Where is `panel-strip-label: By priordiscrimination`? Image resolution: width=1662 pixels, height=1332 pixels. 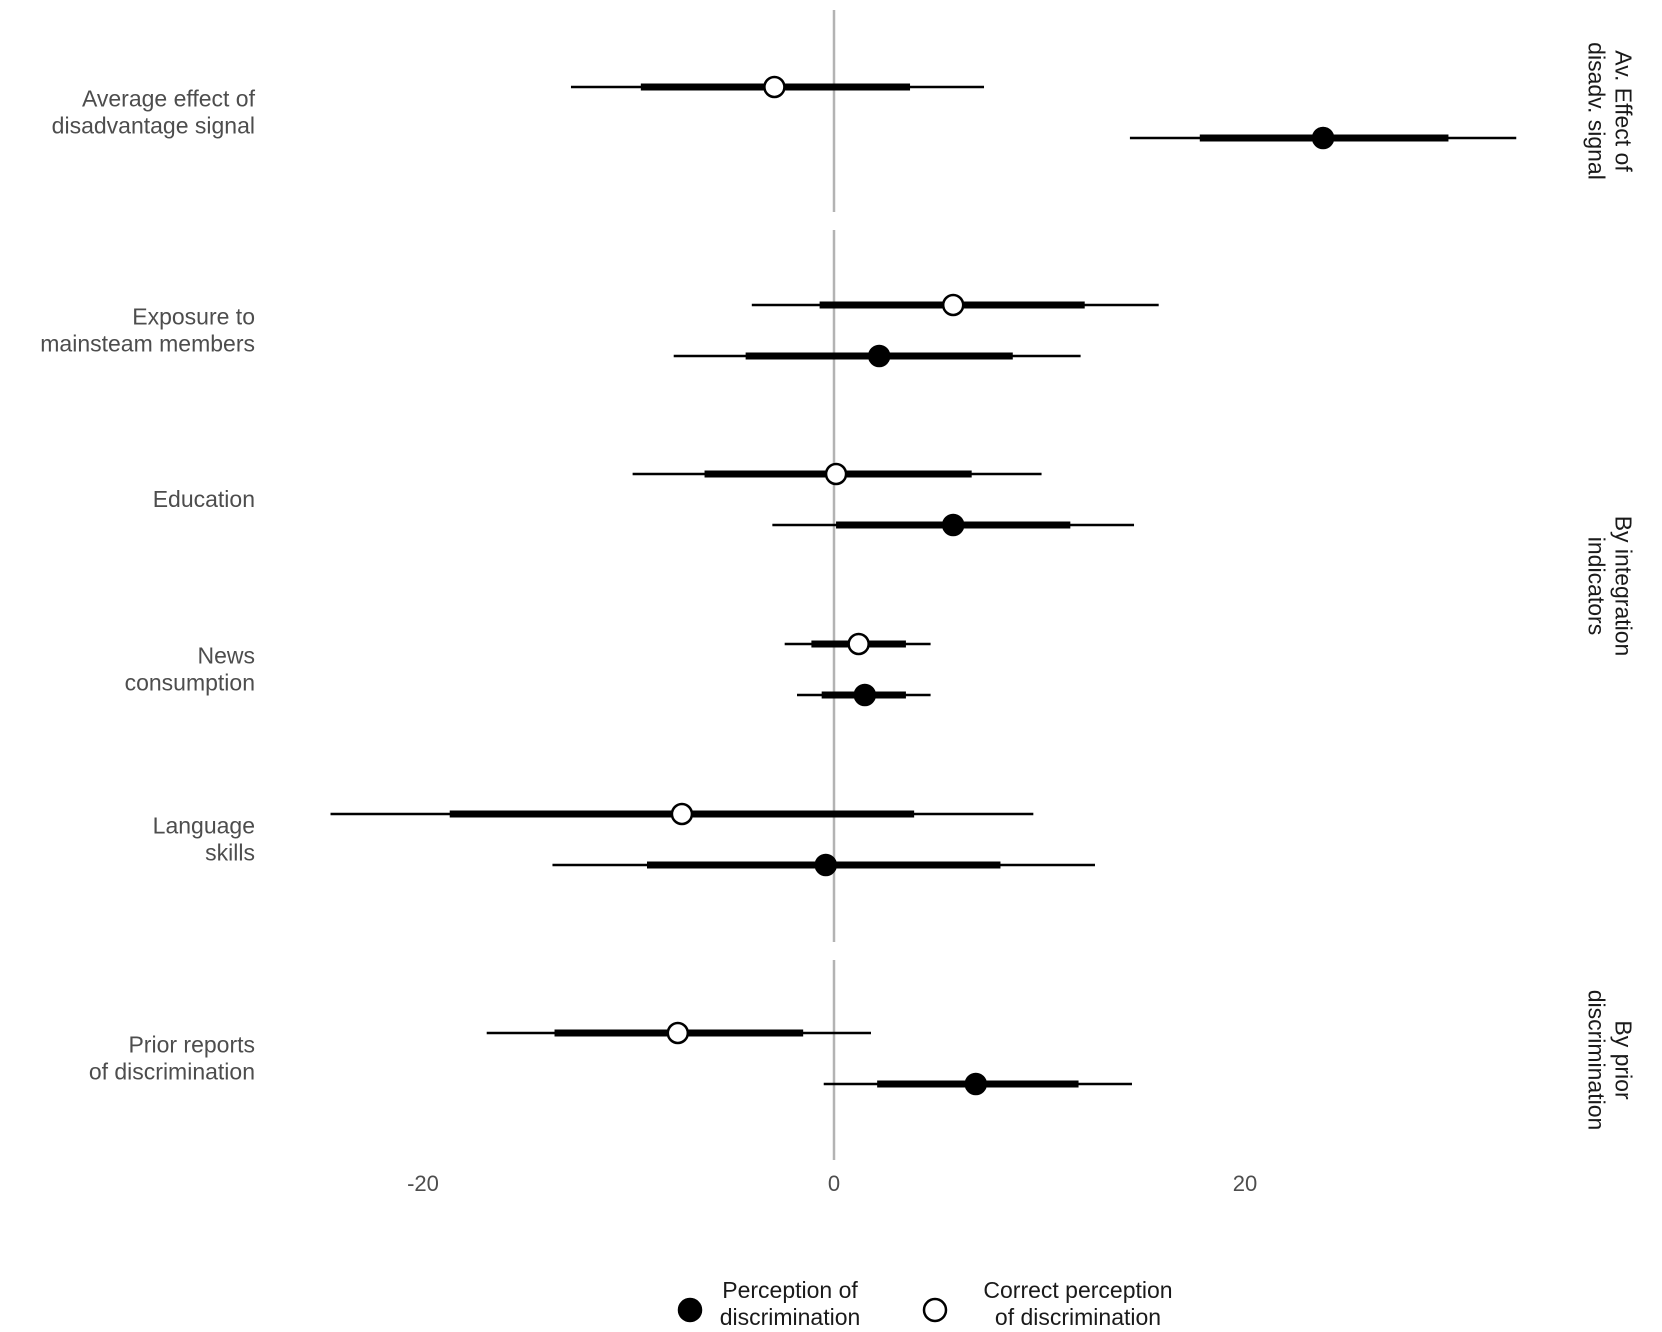
panel-strip-label: By priordiscrimination is located at coordinates (1610, 1060).